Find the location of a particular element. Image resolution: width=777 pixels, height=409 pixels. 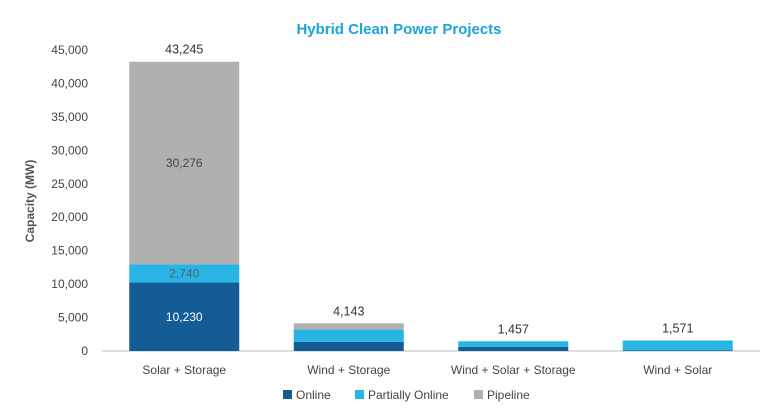

legend-item: Partially Online is located at coordinates (402, 395).